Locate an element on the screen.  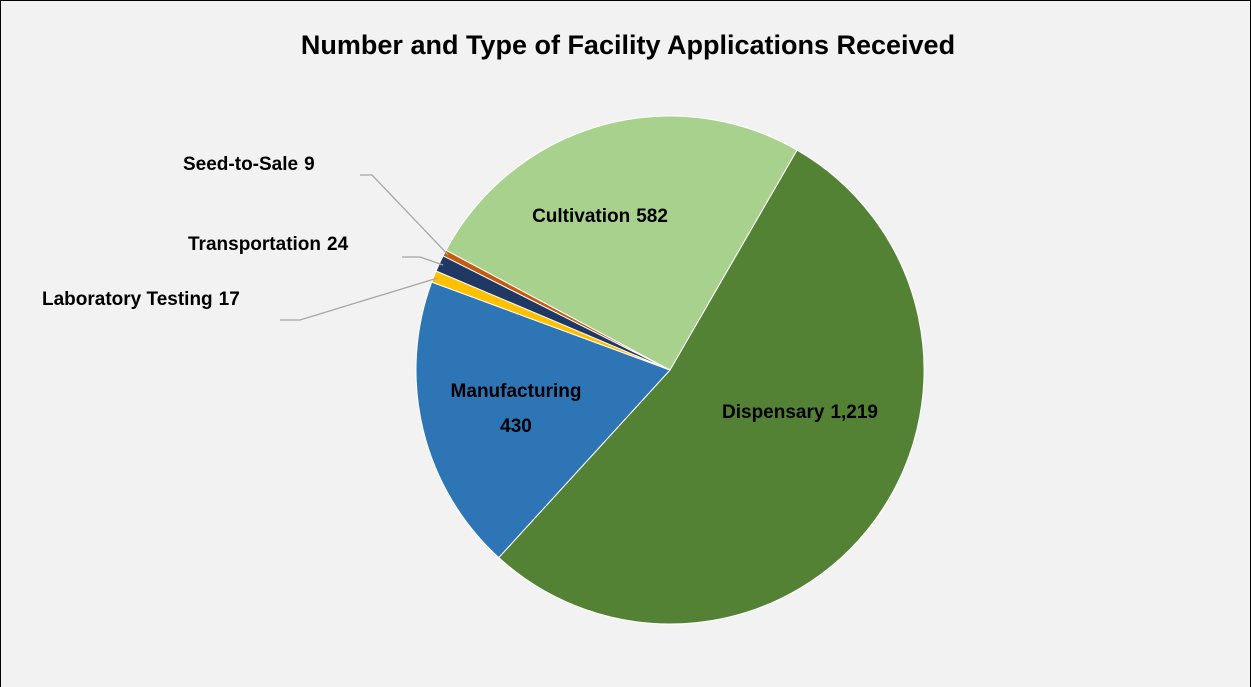
data-label: Laboratory Testing 17 is located at coordinates (141, 299).